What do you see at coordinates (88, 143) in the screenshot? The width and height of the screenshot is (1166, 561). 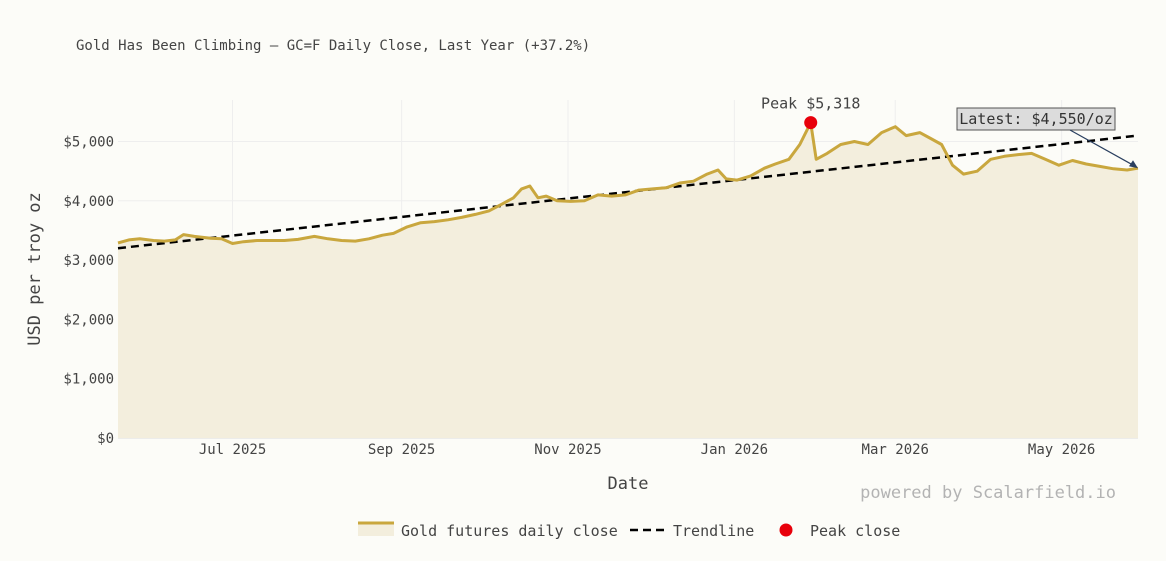 I see `y-tick-label: $5,000` at bounding box center [88, 143].